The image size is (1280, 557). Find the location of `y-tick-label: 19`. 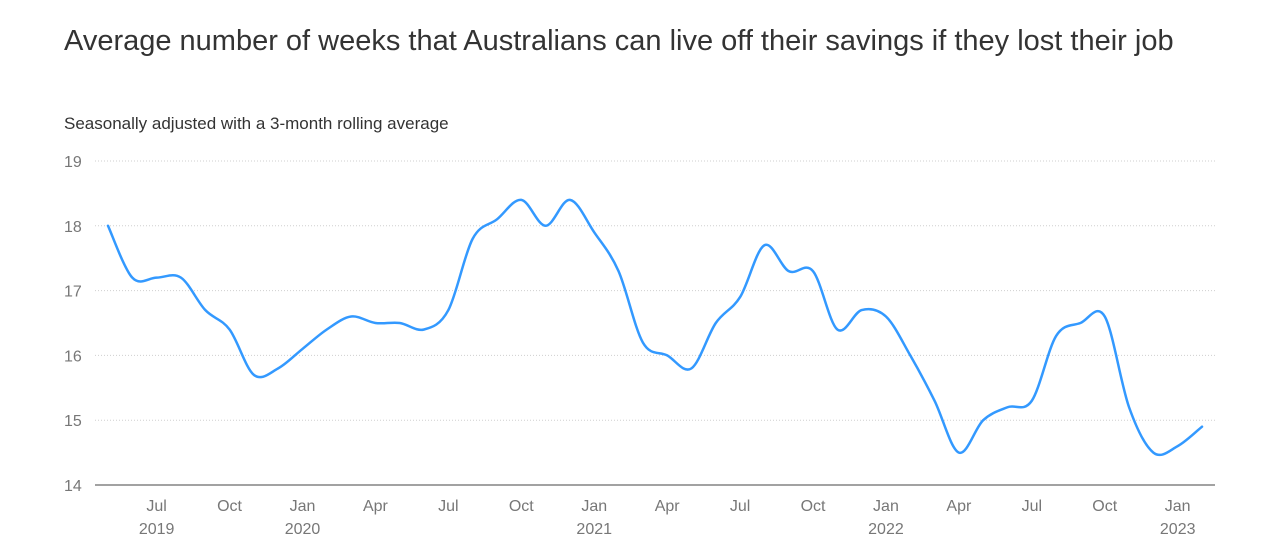

y-tick-label: 19 is located at coordinates (73, 162).